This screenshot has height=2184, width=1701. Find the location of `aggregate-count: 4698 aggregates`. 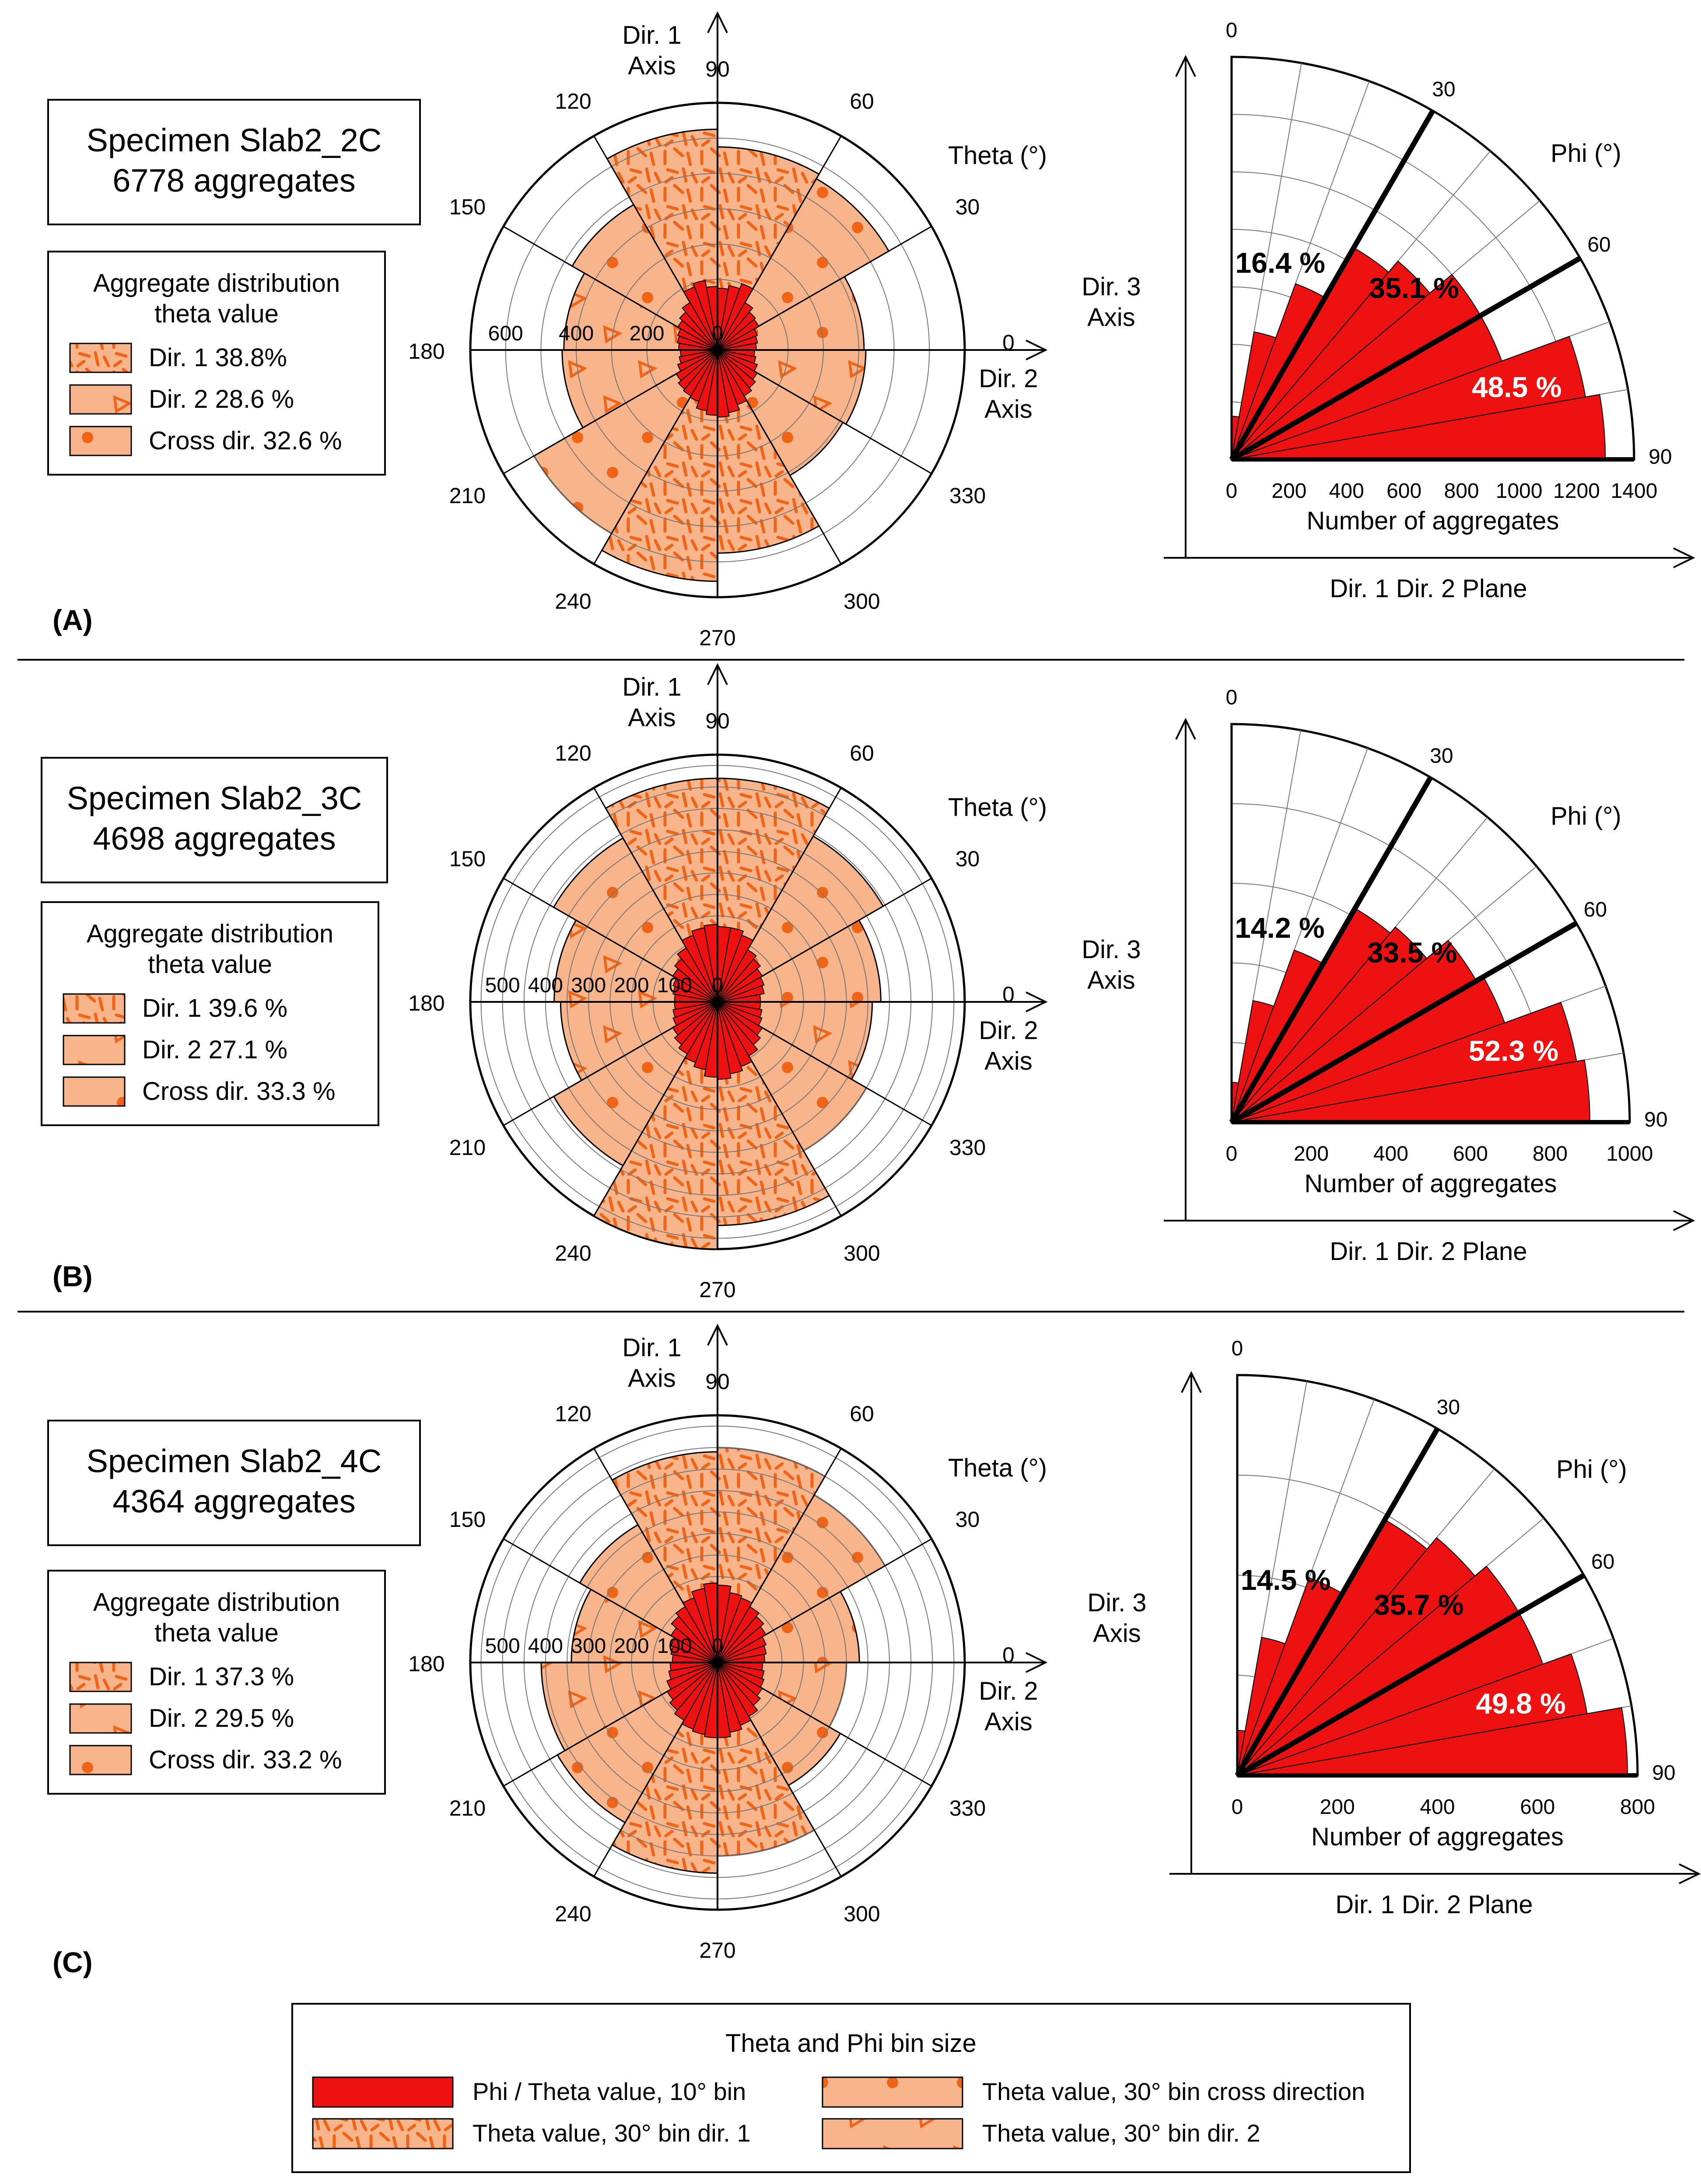

aggregate-count: 4698 aggregates is located at coordinates (214, 838).